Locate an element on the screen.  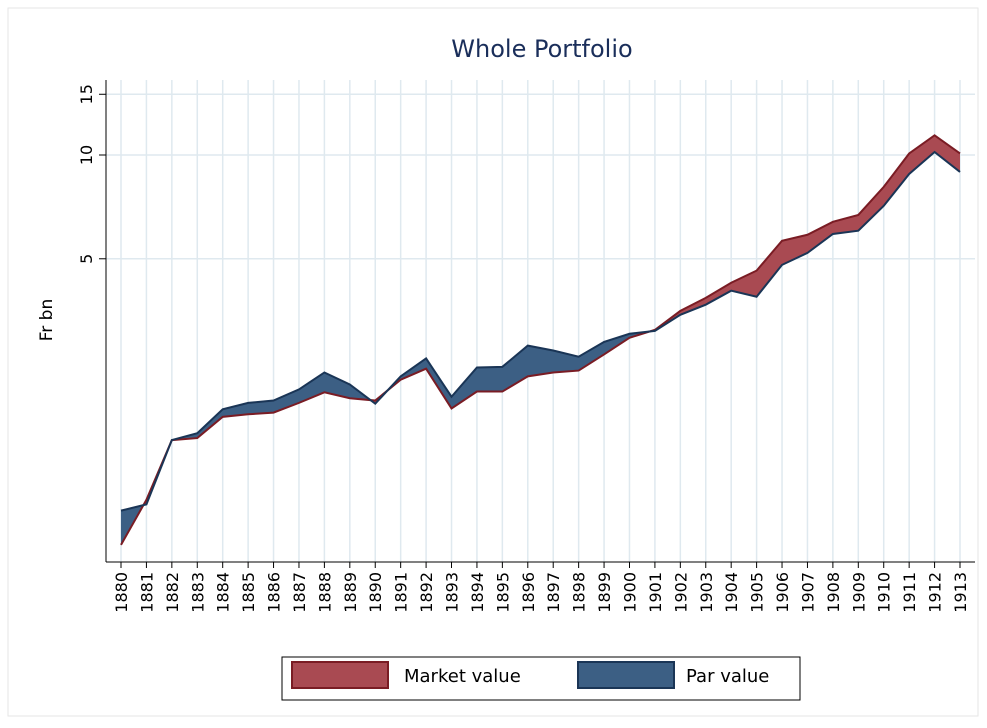
x-tick-label: 1905 is located at coordinates (757, 592).